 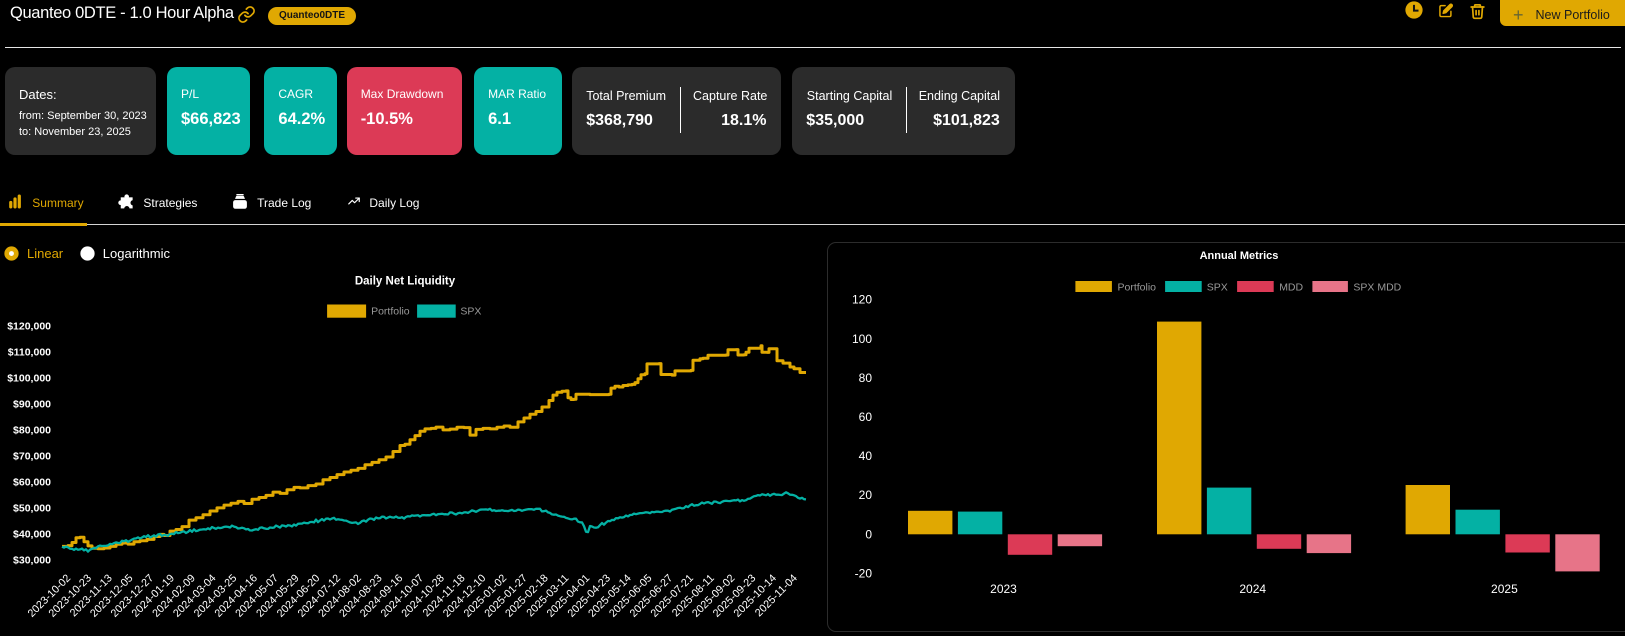 I want to click on svg-text: 40, so click(x=866, y=456).